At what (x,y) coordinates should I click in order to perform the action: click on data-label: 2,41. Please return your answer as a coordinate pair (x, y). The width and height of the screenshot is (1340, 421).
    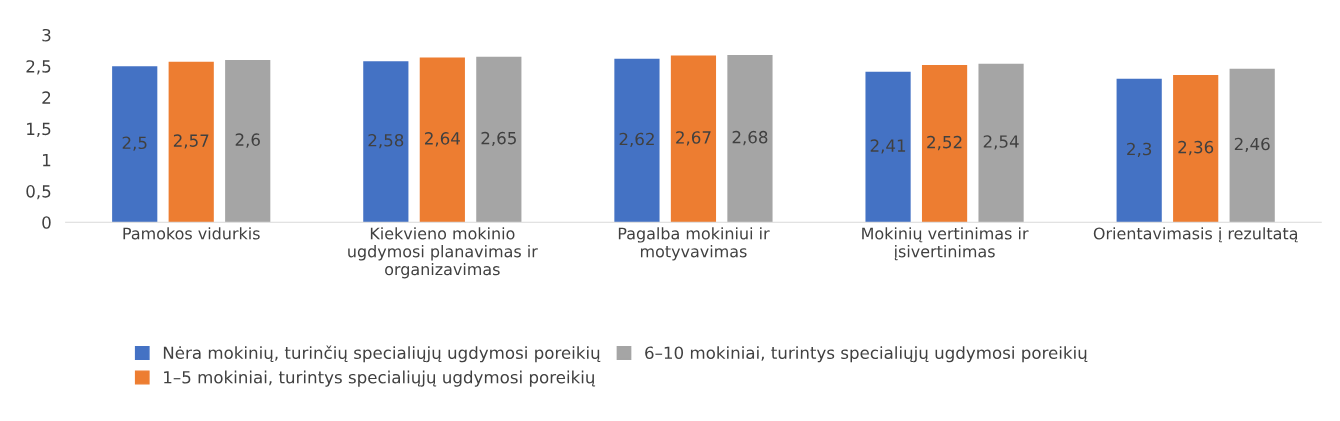
    Looking at the image, I should click on (888, 146).